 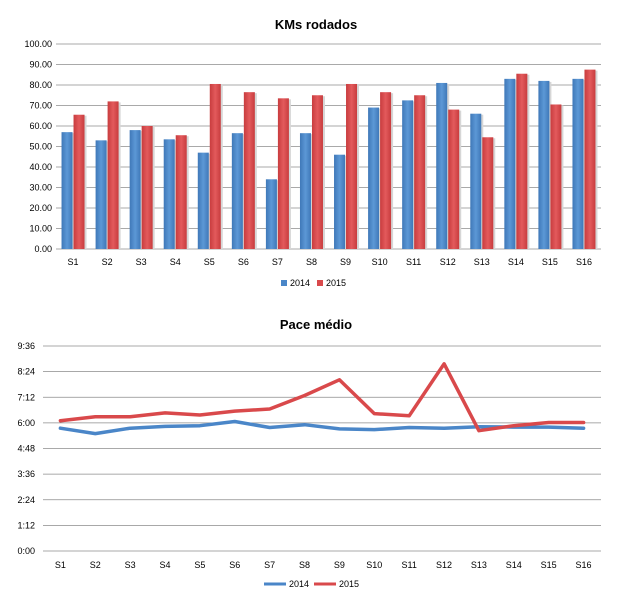 I want to click on bar-2015-S11, so click(x=420, y=172).